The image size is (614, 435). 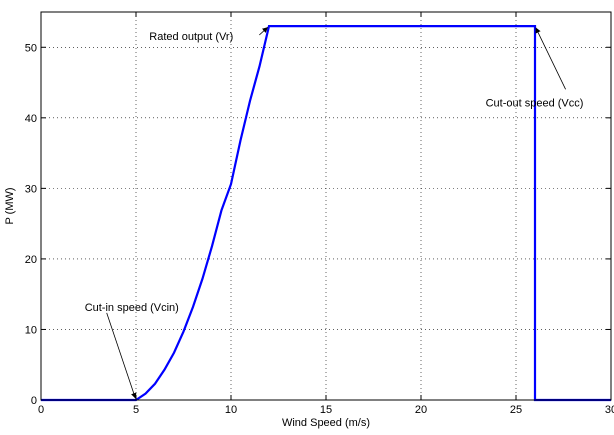 What do you see at coordinates (326, 410) in the screenshot?
I see `x-tick-label: 15` at bounding box center [326, 410].